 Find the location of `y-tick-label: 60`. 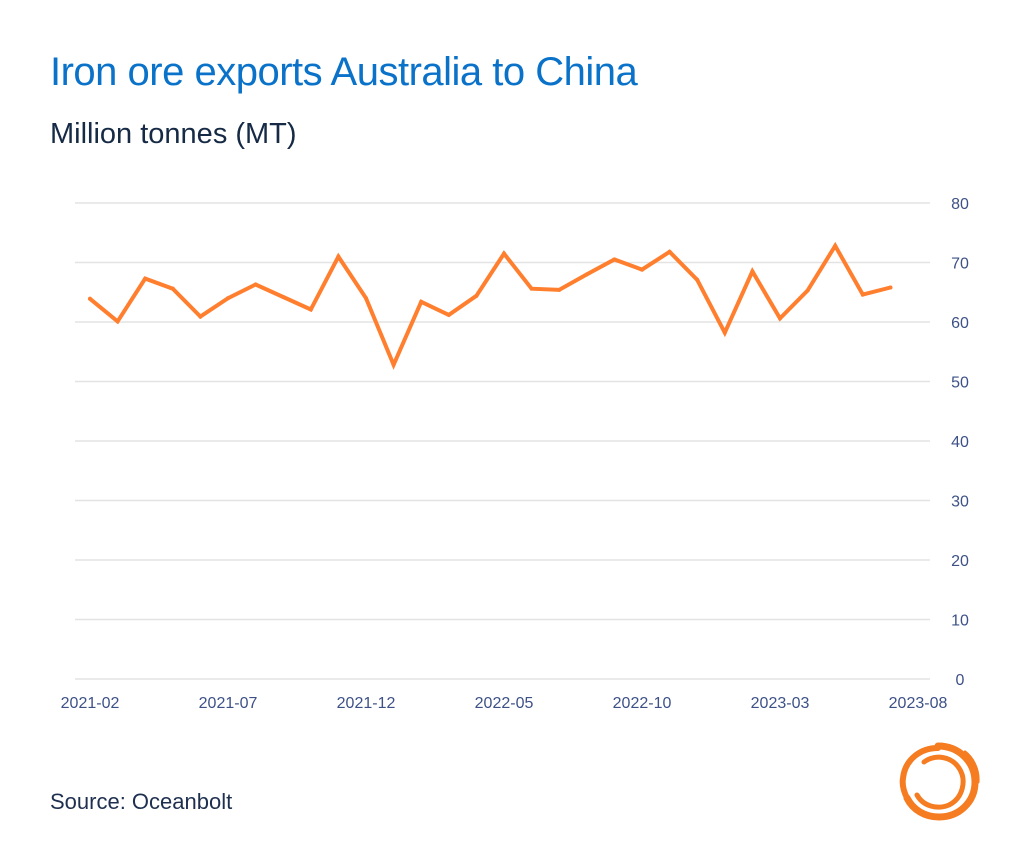

y-tick-label: 60 is located at coordinates (960, 323).